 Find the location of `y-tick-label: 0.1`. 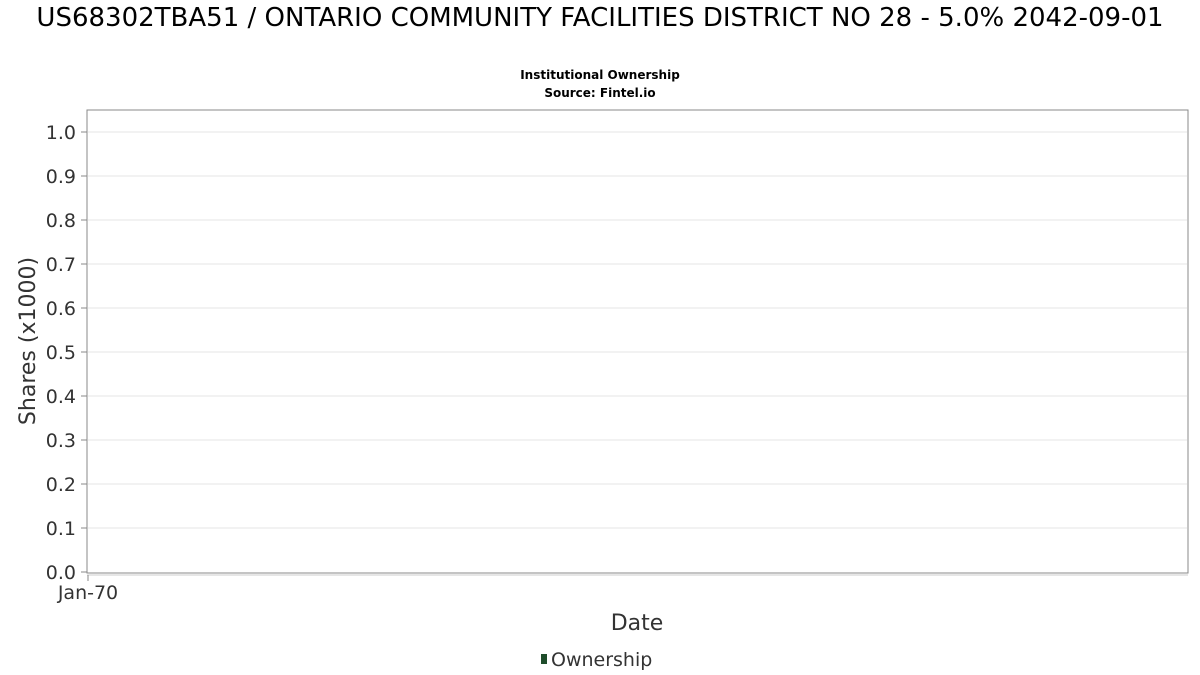

y-tick-label: 0.1 is located at coordinates (61, 529).